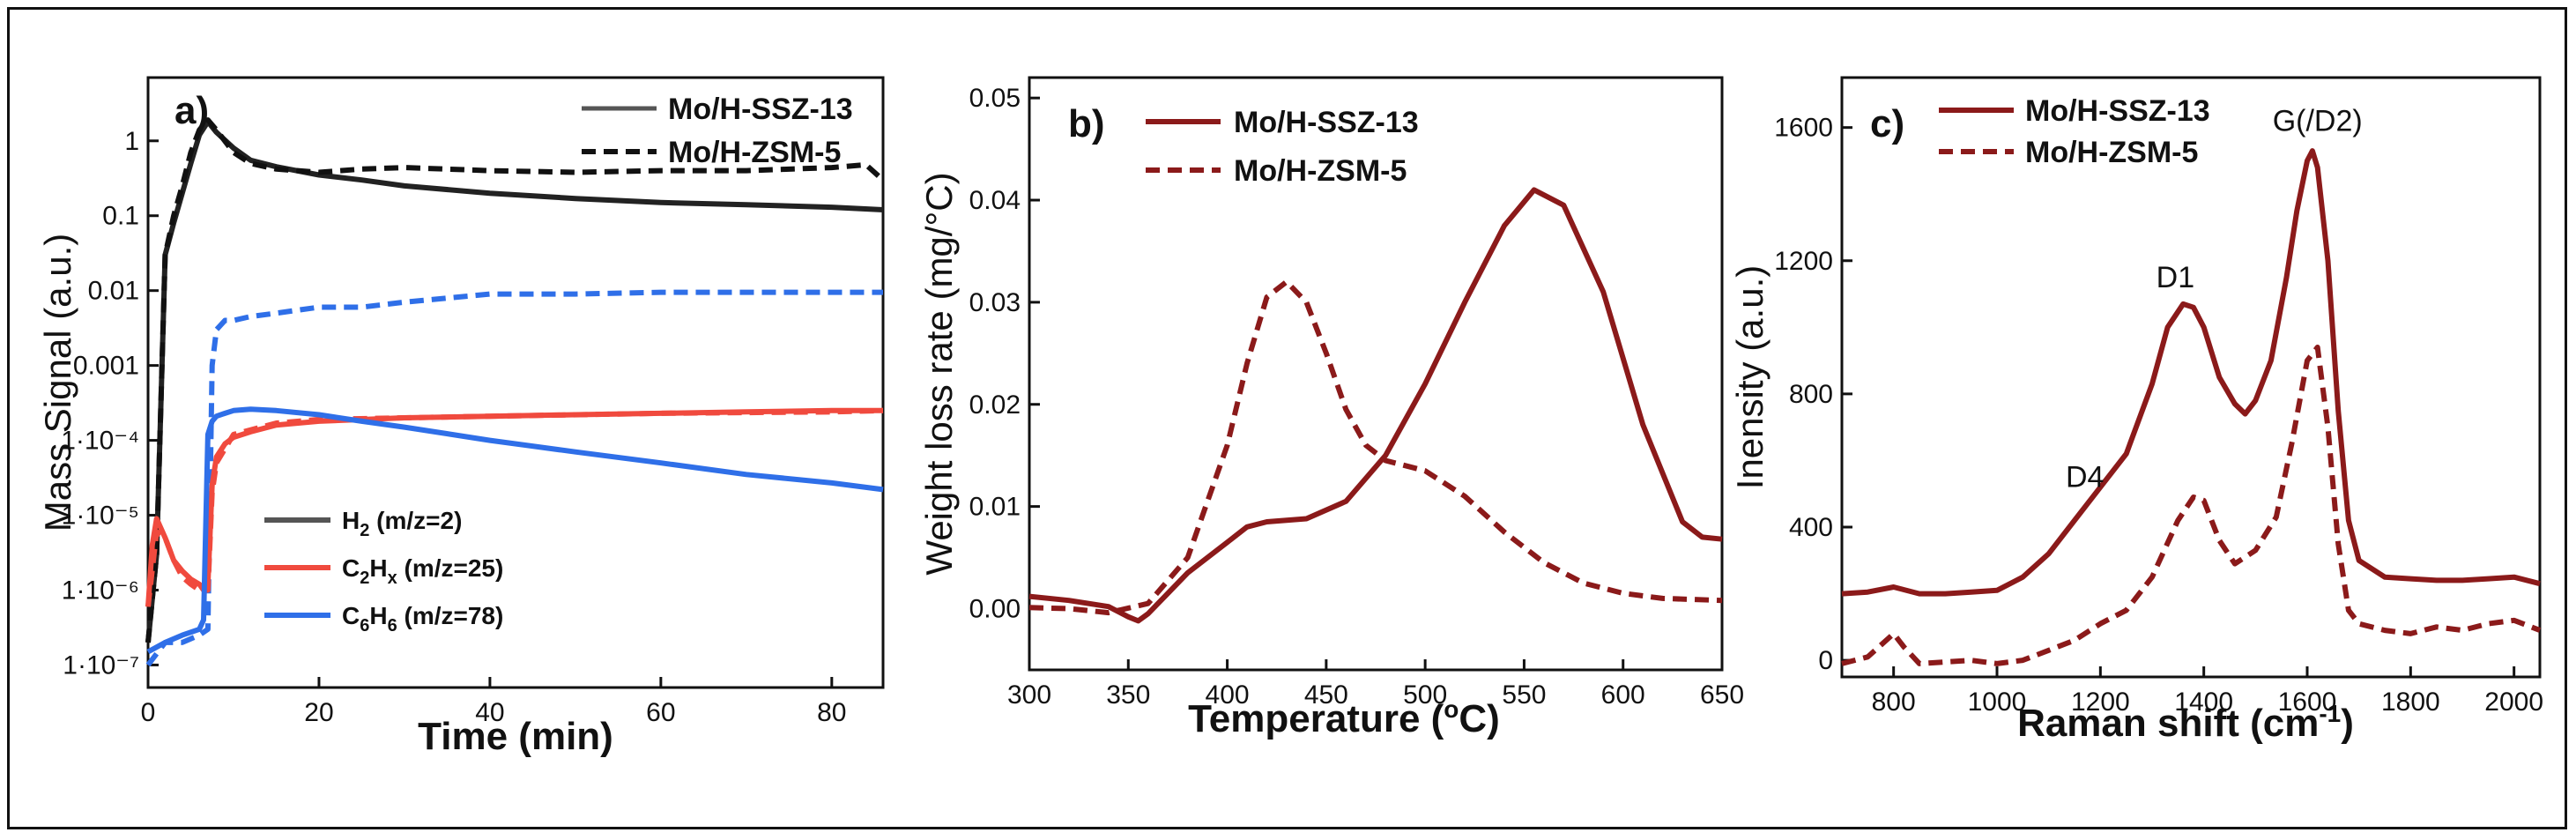 Image resolution: width=2576 pixels, height=840 pixels. I want to click on peak-annotation: G(/D2), so click(2318, 121).